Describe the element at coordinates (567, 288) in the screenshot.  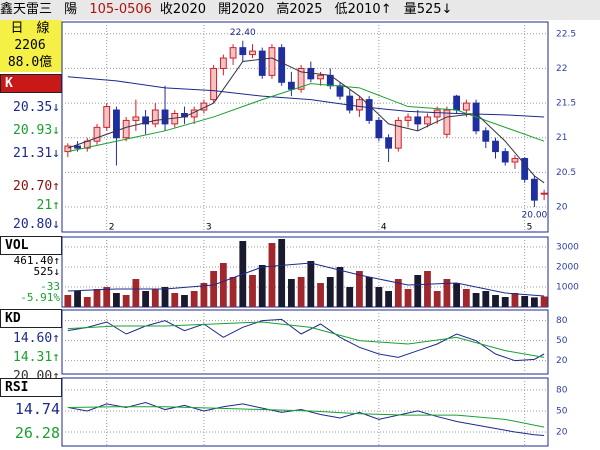
I see `y-tick-label: 1000` at that location.